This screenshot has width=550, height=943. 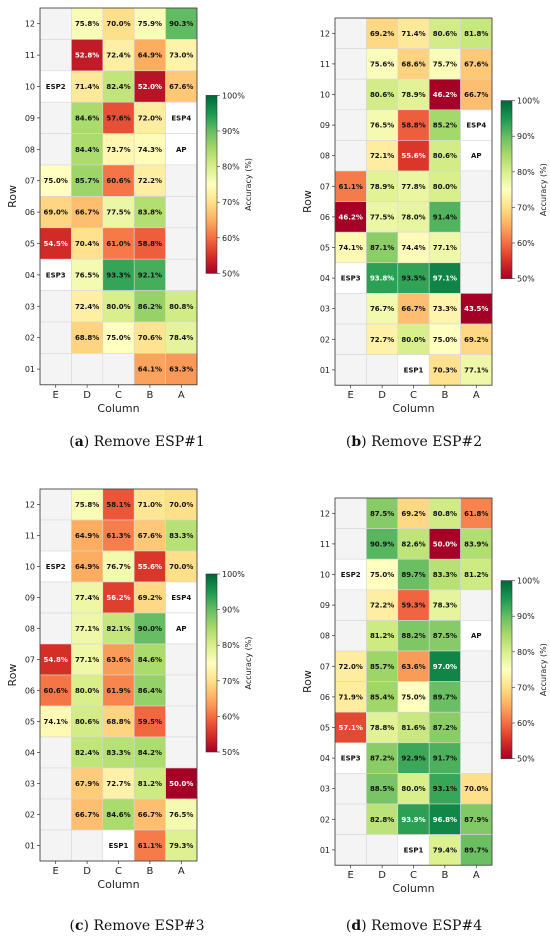 I want to click on caption-letter: d, so click(x=356, y=926).